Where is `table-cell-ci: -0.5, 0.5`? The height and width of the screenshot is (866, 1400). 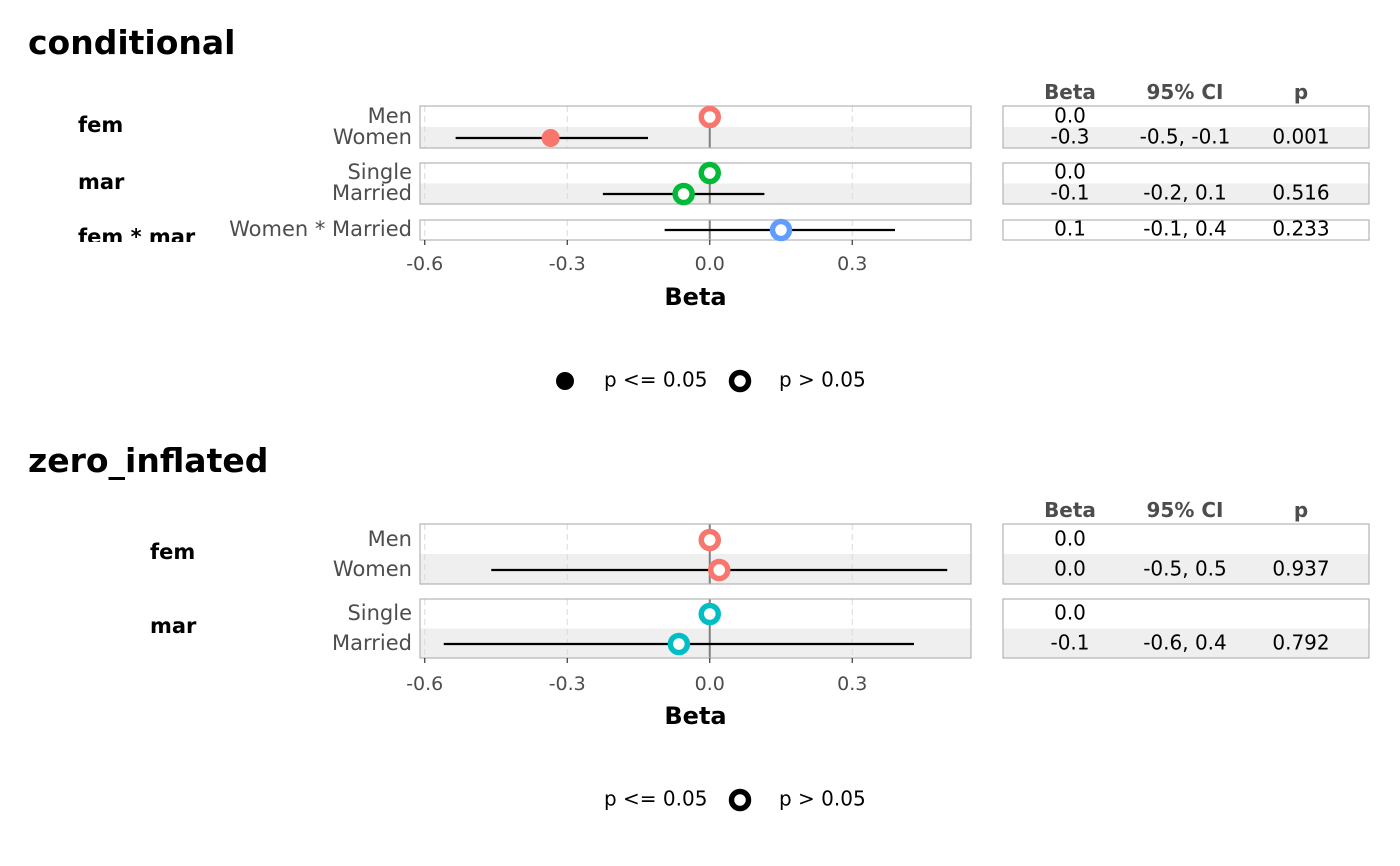 table-cell-ci: -0.5, 0.5 is located at coordinates (1185, 569).